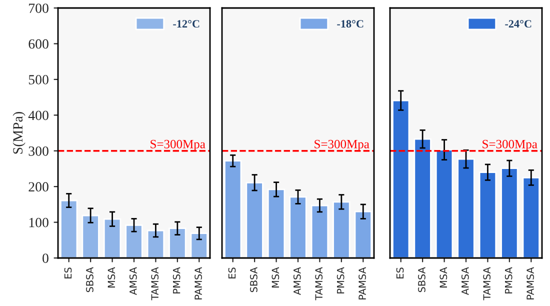  What do you see at coordinates (518, 24) in the screenshot?
I see `legend-label: -24°C` at bounding box center [518, 24].